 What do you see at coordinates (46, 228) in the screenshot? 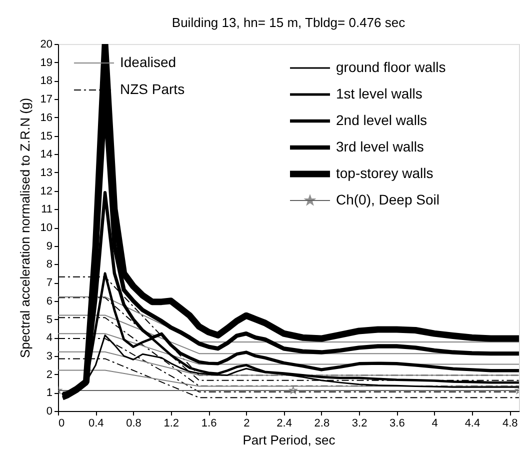
I see `y-tick-label: 10` at bounding box center [46, 228].